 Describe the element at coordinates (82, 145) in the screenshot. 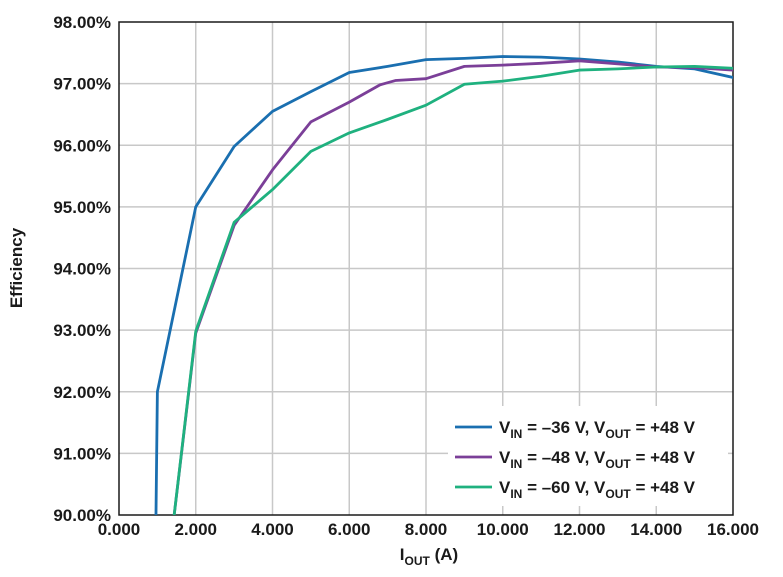

I see `y-tick-label: 96.00%` at that location.